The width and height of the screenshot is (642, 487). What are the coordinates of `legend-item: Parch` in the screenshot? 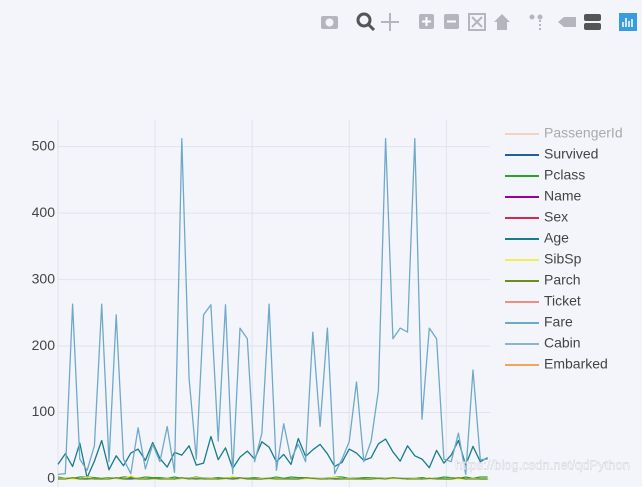 It's located at (543, 280).